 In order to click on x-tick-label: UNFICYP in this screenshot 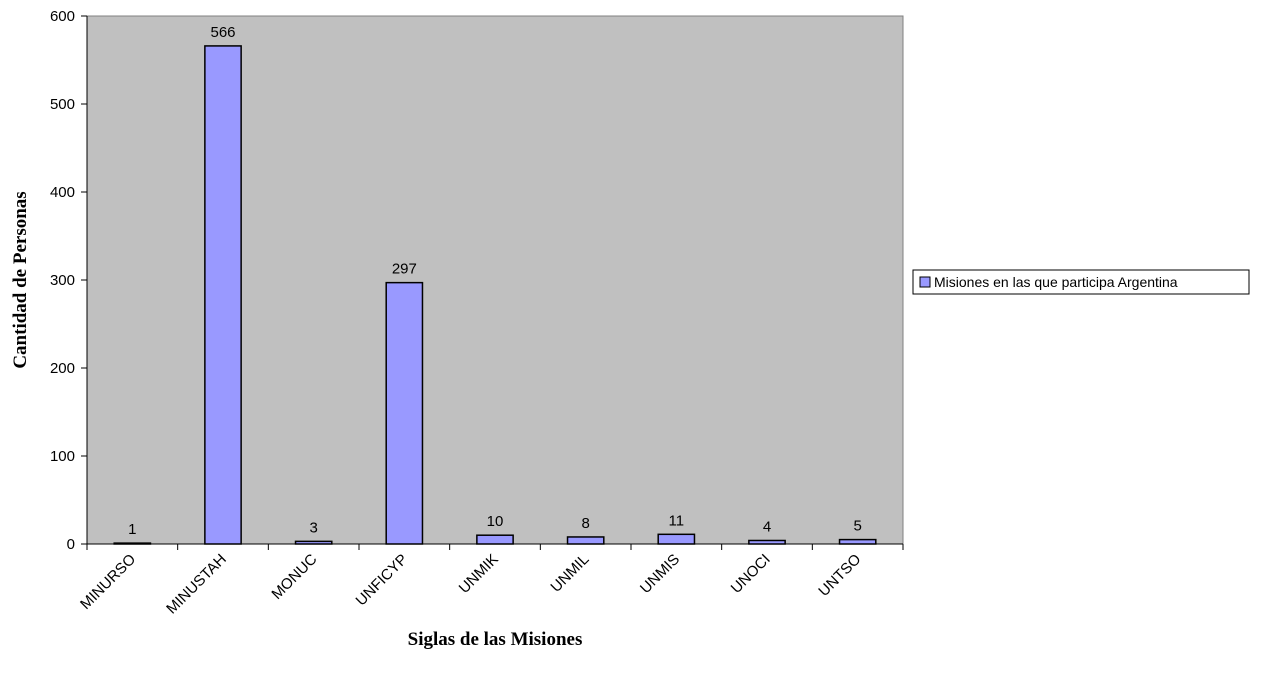, I will do `click(382, 580)`.